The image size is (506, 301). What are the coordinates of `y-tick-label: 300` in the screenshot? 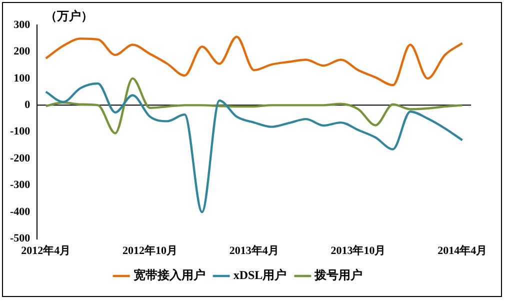 It's located at (22, 24).